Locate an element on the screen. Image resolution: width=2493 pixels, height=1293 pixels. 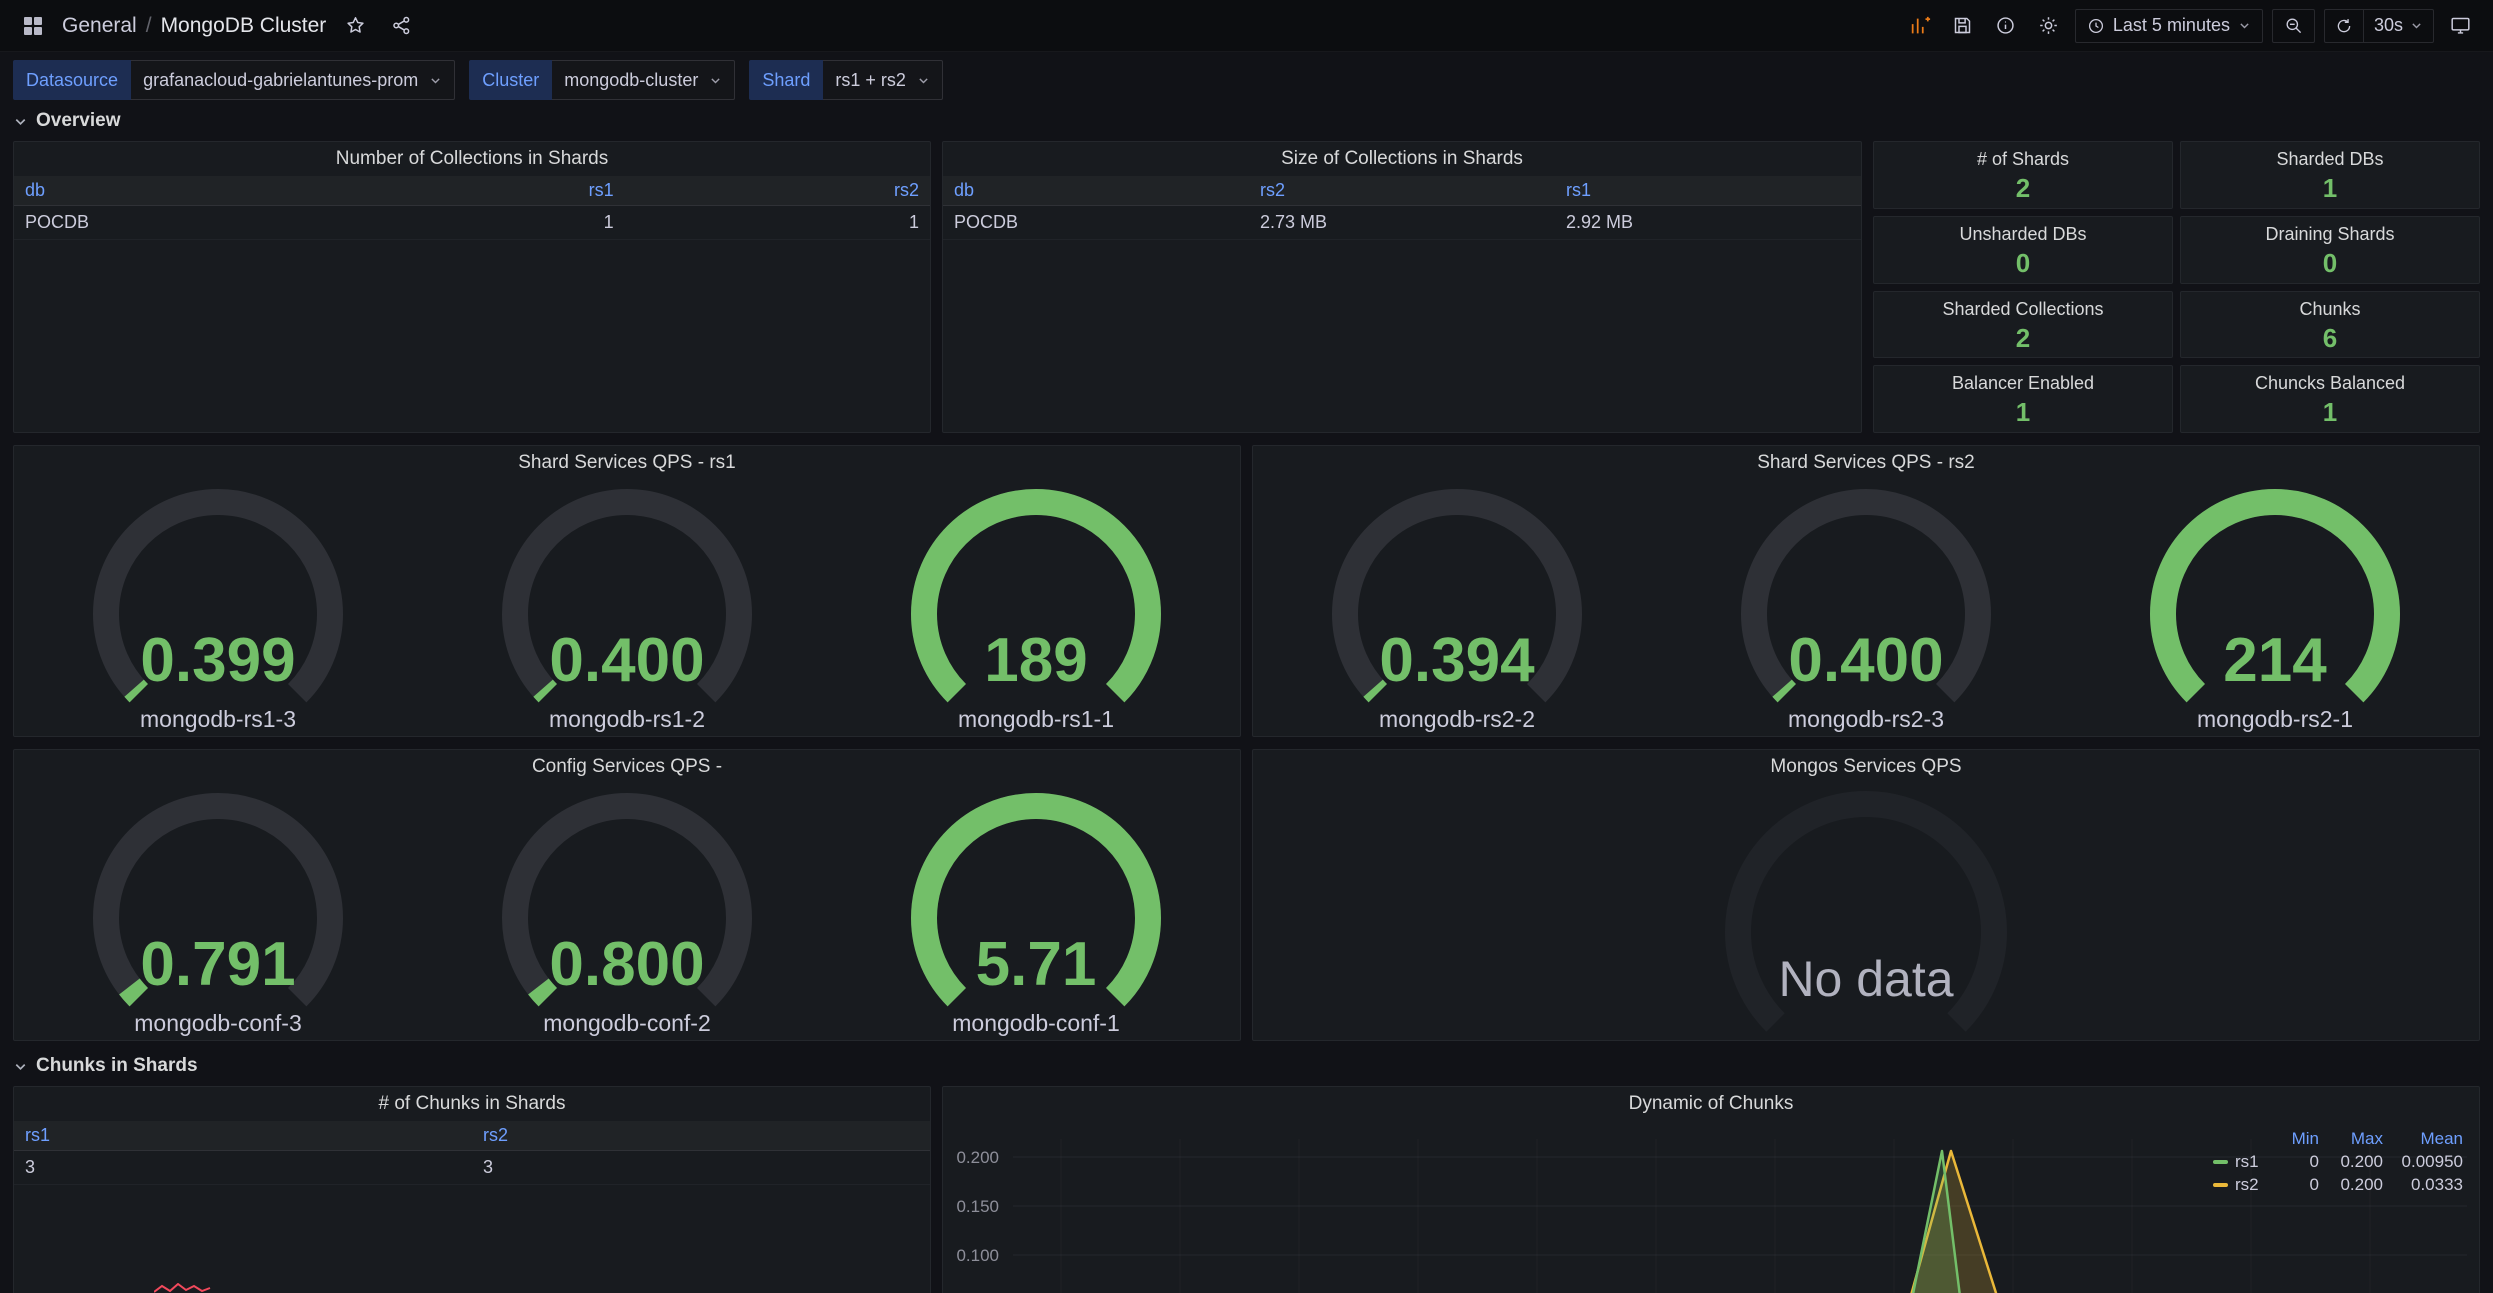
table-header-row: db rs2 rs1 is located at coordinates (1402, 191).